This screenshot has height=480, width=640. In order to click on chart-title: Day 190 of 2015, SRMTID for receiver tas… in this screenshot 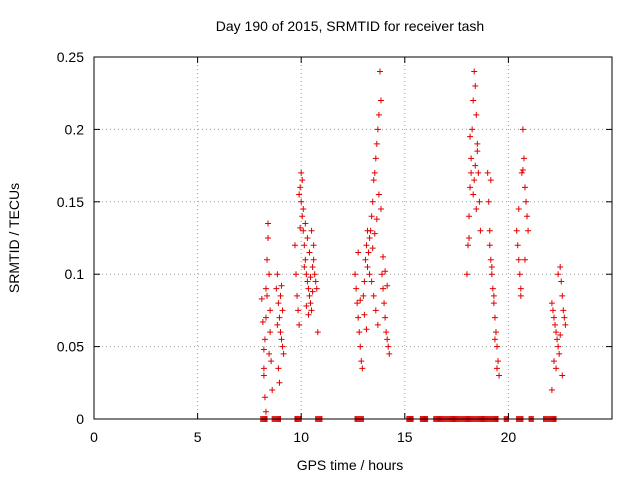, I will do `click(350, 26)`.